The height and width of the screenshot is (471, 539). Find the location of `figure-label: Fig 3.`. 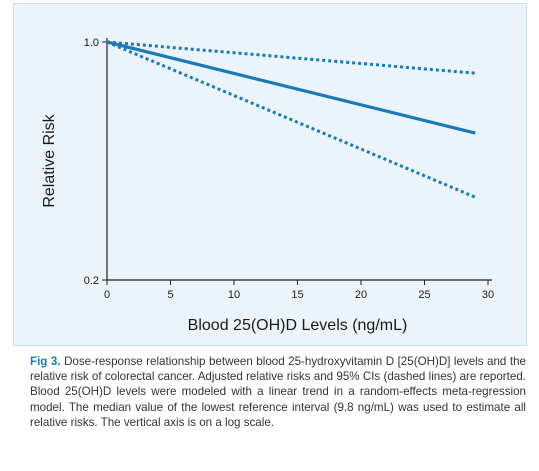

figure-label: Fig 3. is located at coordinates (45, 361).